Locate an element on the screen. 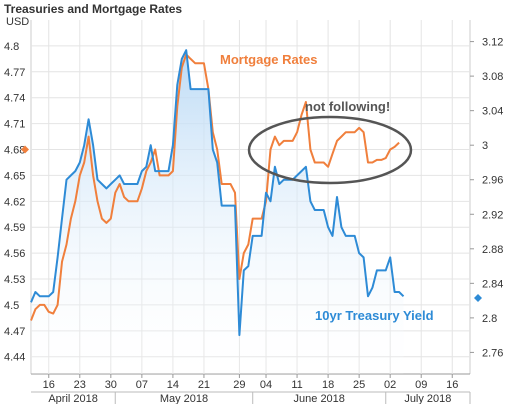  x-tick-label: 04 is located at coordinates (266, 385).